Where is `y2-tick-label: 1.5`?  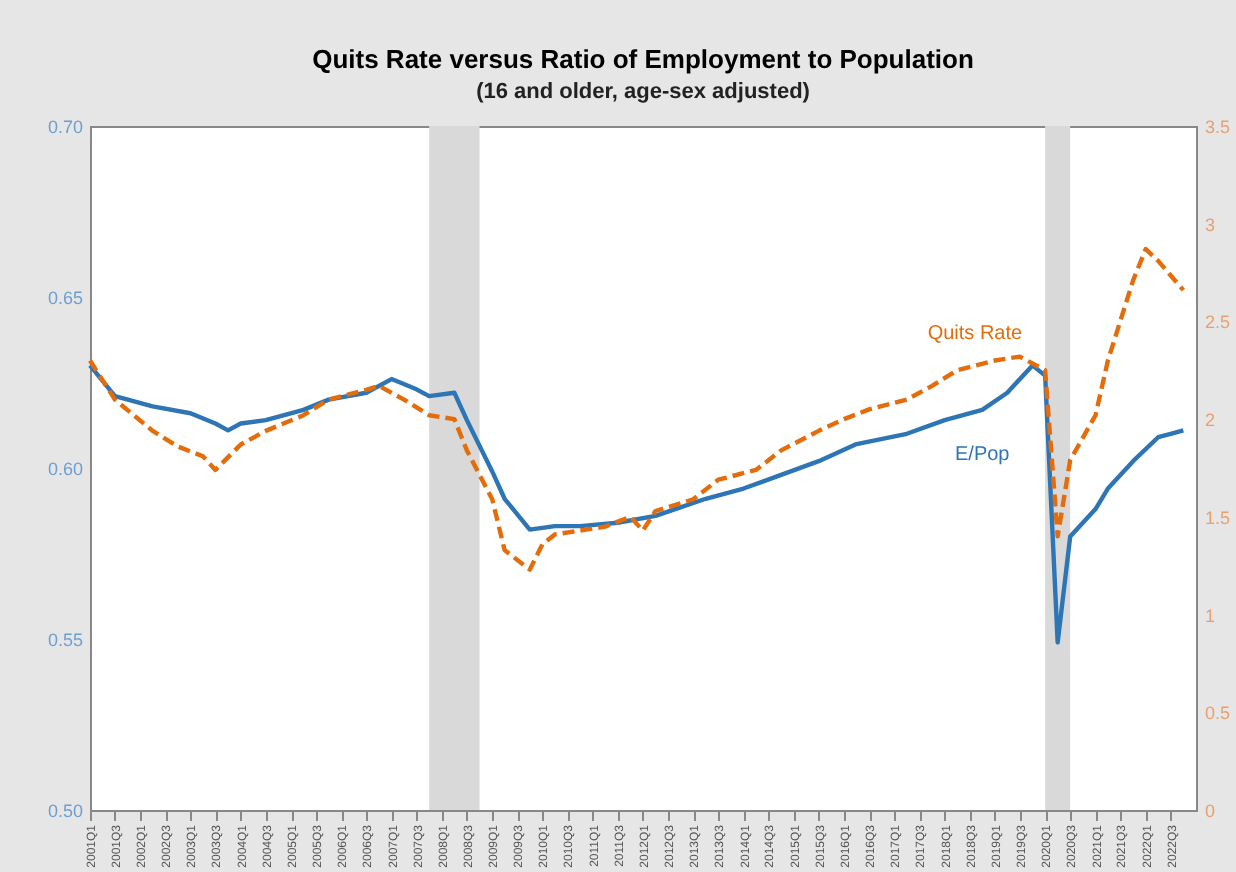 y2-tick-label: 1.5 is located at coordinates (1218, 517).